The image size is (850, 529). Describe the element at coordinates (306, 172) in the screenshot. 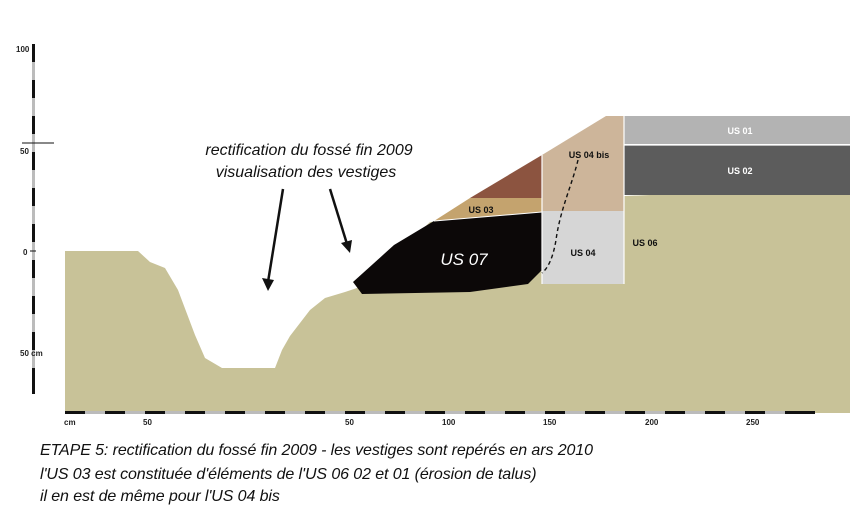

I see `annotation-line2: visualisation des vestiges` at that location.